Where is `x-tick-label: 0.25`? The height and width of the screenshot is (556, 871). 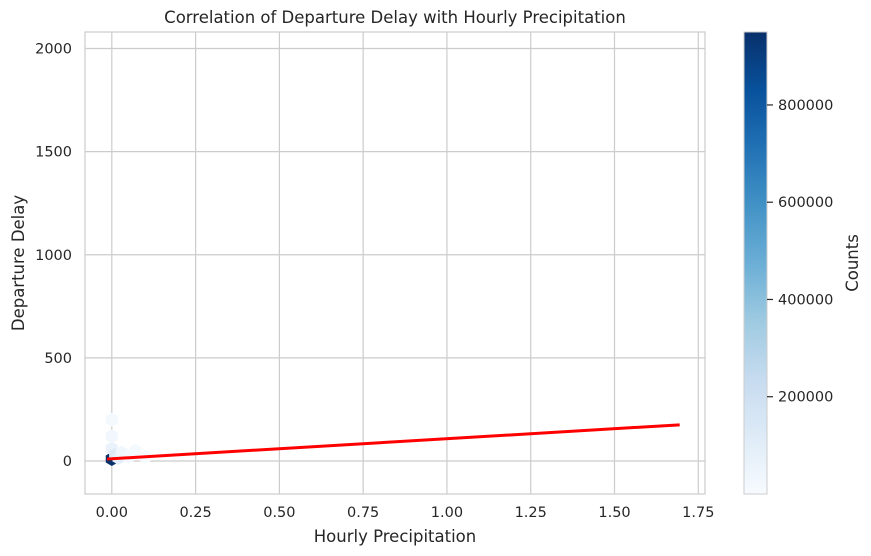 x-tick-label: 0.25 is located at coordinates (195, 513).